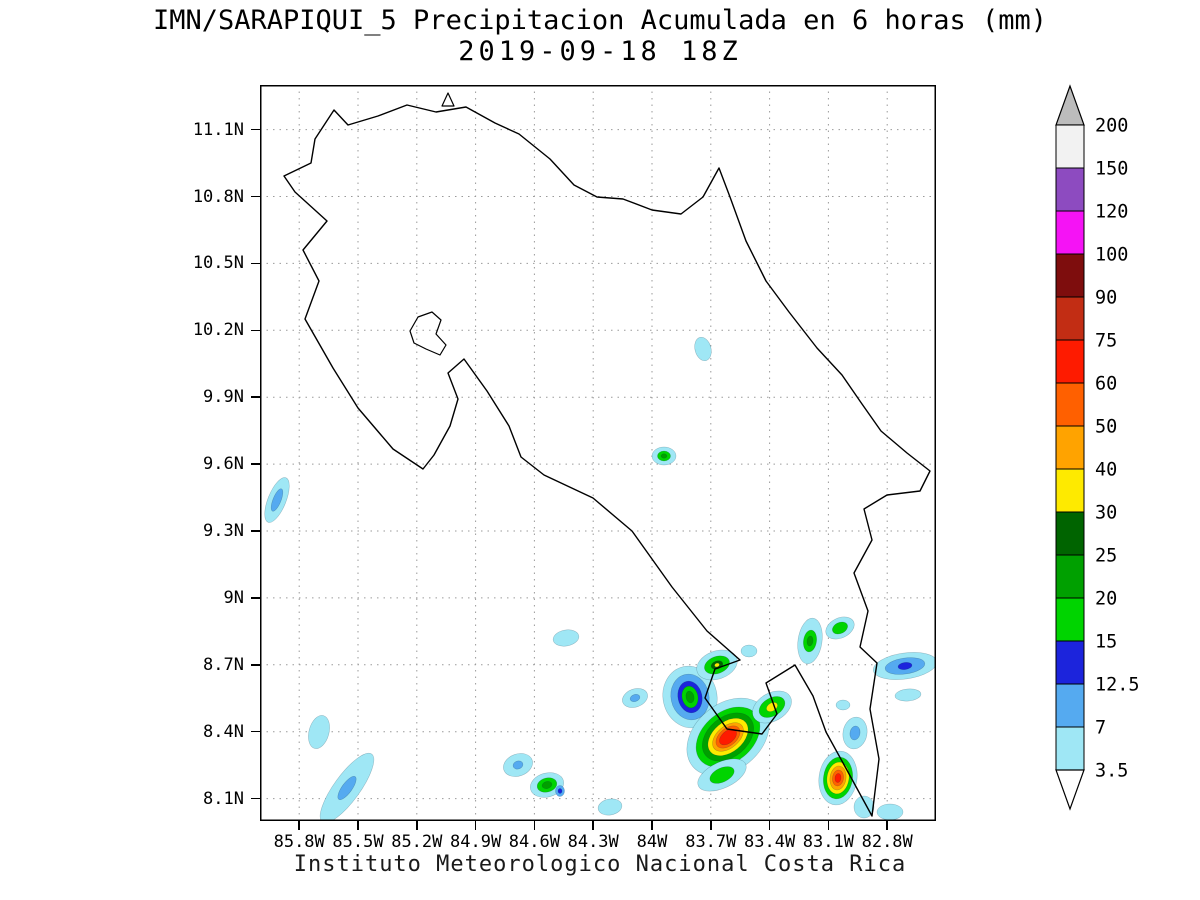  What do you see at coordinates (233, 597) in the screenshot?
I see `lat-tick-label: 9N` at bounding box center [233, 597].